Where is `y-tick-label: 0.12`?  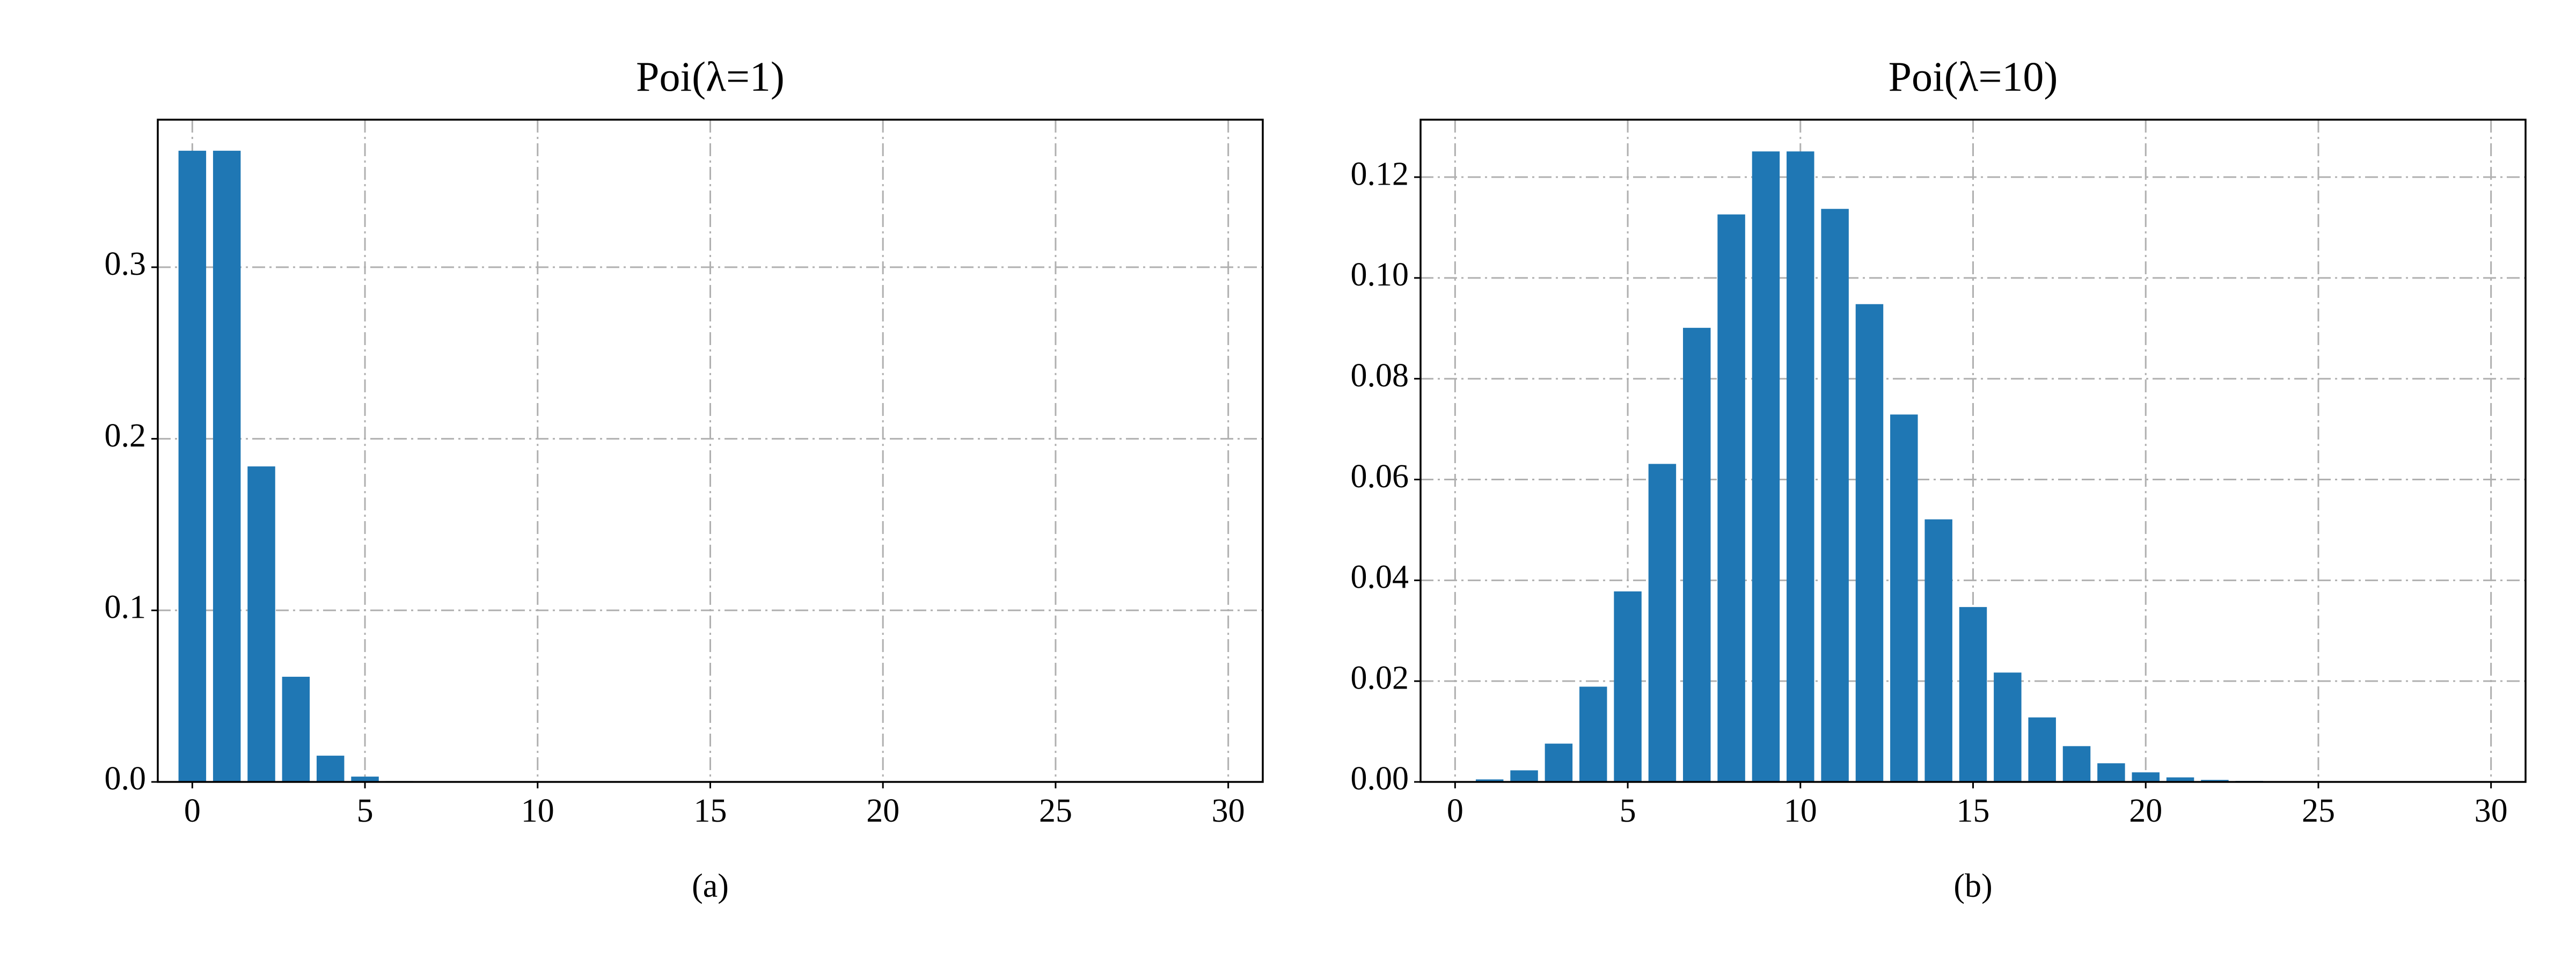 y-tick-label: 0.12 is located at coordinates (1380, 174).